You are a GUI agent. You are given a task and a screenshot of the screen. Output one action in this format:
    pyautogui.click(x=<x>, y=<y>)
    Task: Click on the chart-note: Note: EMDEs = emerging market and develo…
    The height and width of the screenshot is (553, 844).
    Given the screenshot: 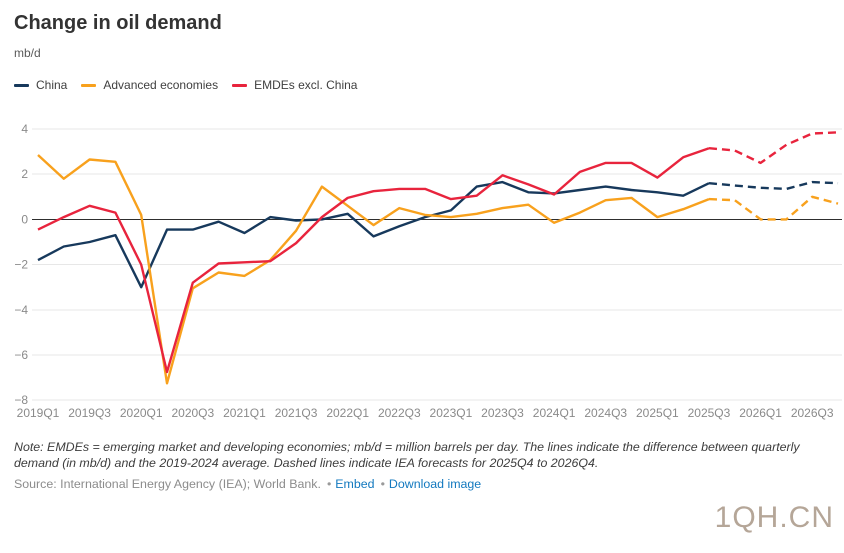 What is the action you would take?
    pyautogui.click(x=407, y=455)
    